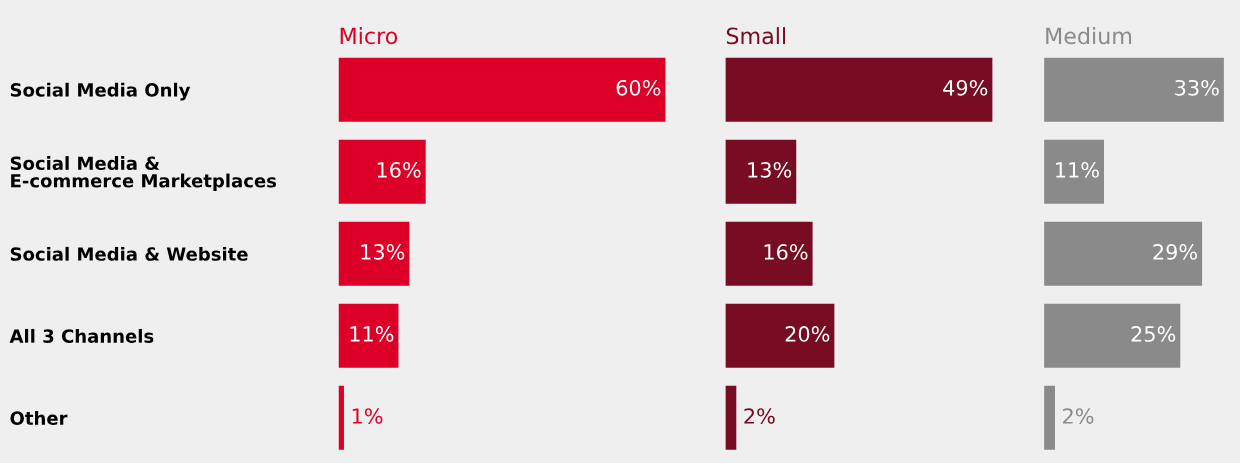 This screenshot has height=463, width=1240. Describe the element at coordinates (129, 253) in the screenshot. I see `y-tick-label: Social Media & Website` at that location.